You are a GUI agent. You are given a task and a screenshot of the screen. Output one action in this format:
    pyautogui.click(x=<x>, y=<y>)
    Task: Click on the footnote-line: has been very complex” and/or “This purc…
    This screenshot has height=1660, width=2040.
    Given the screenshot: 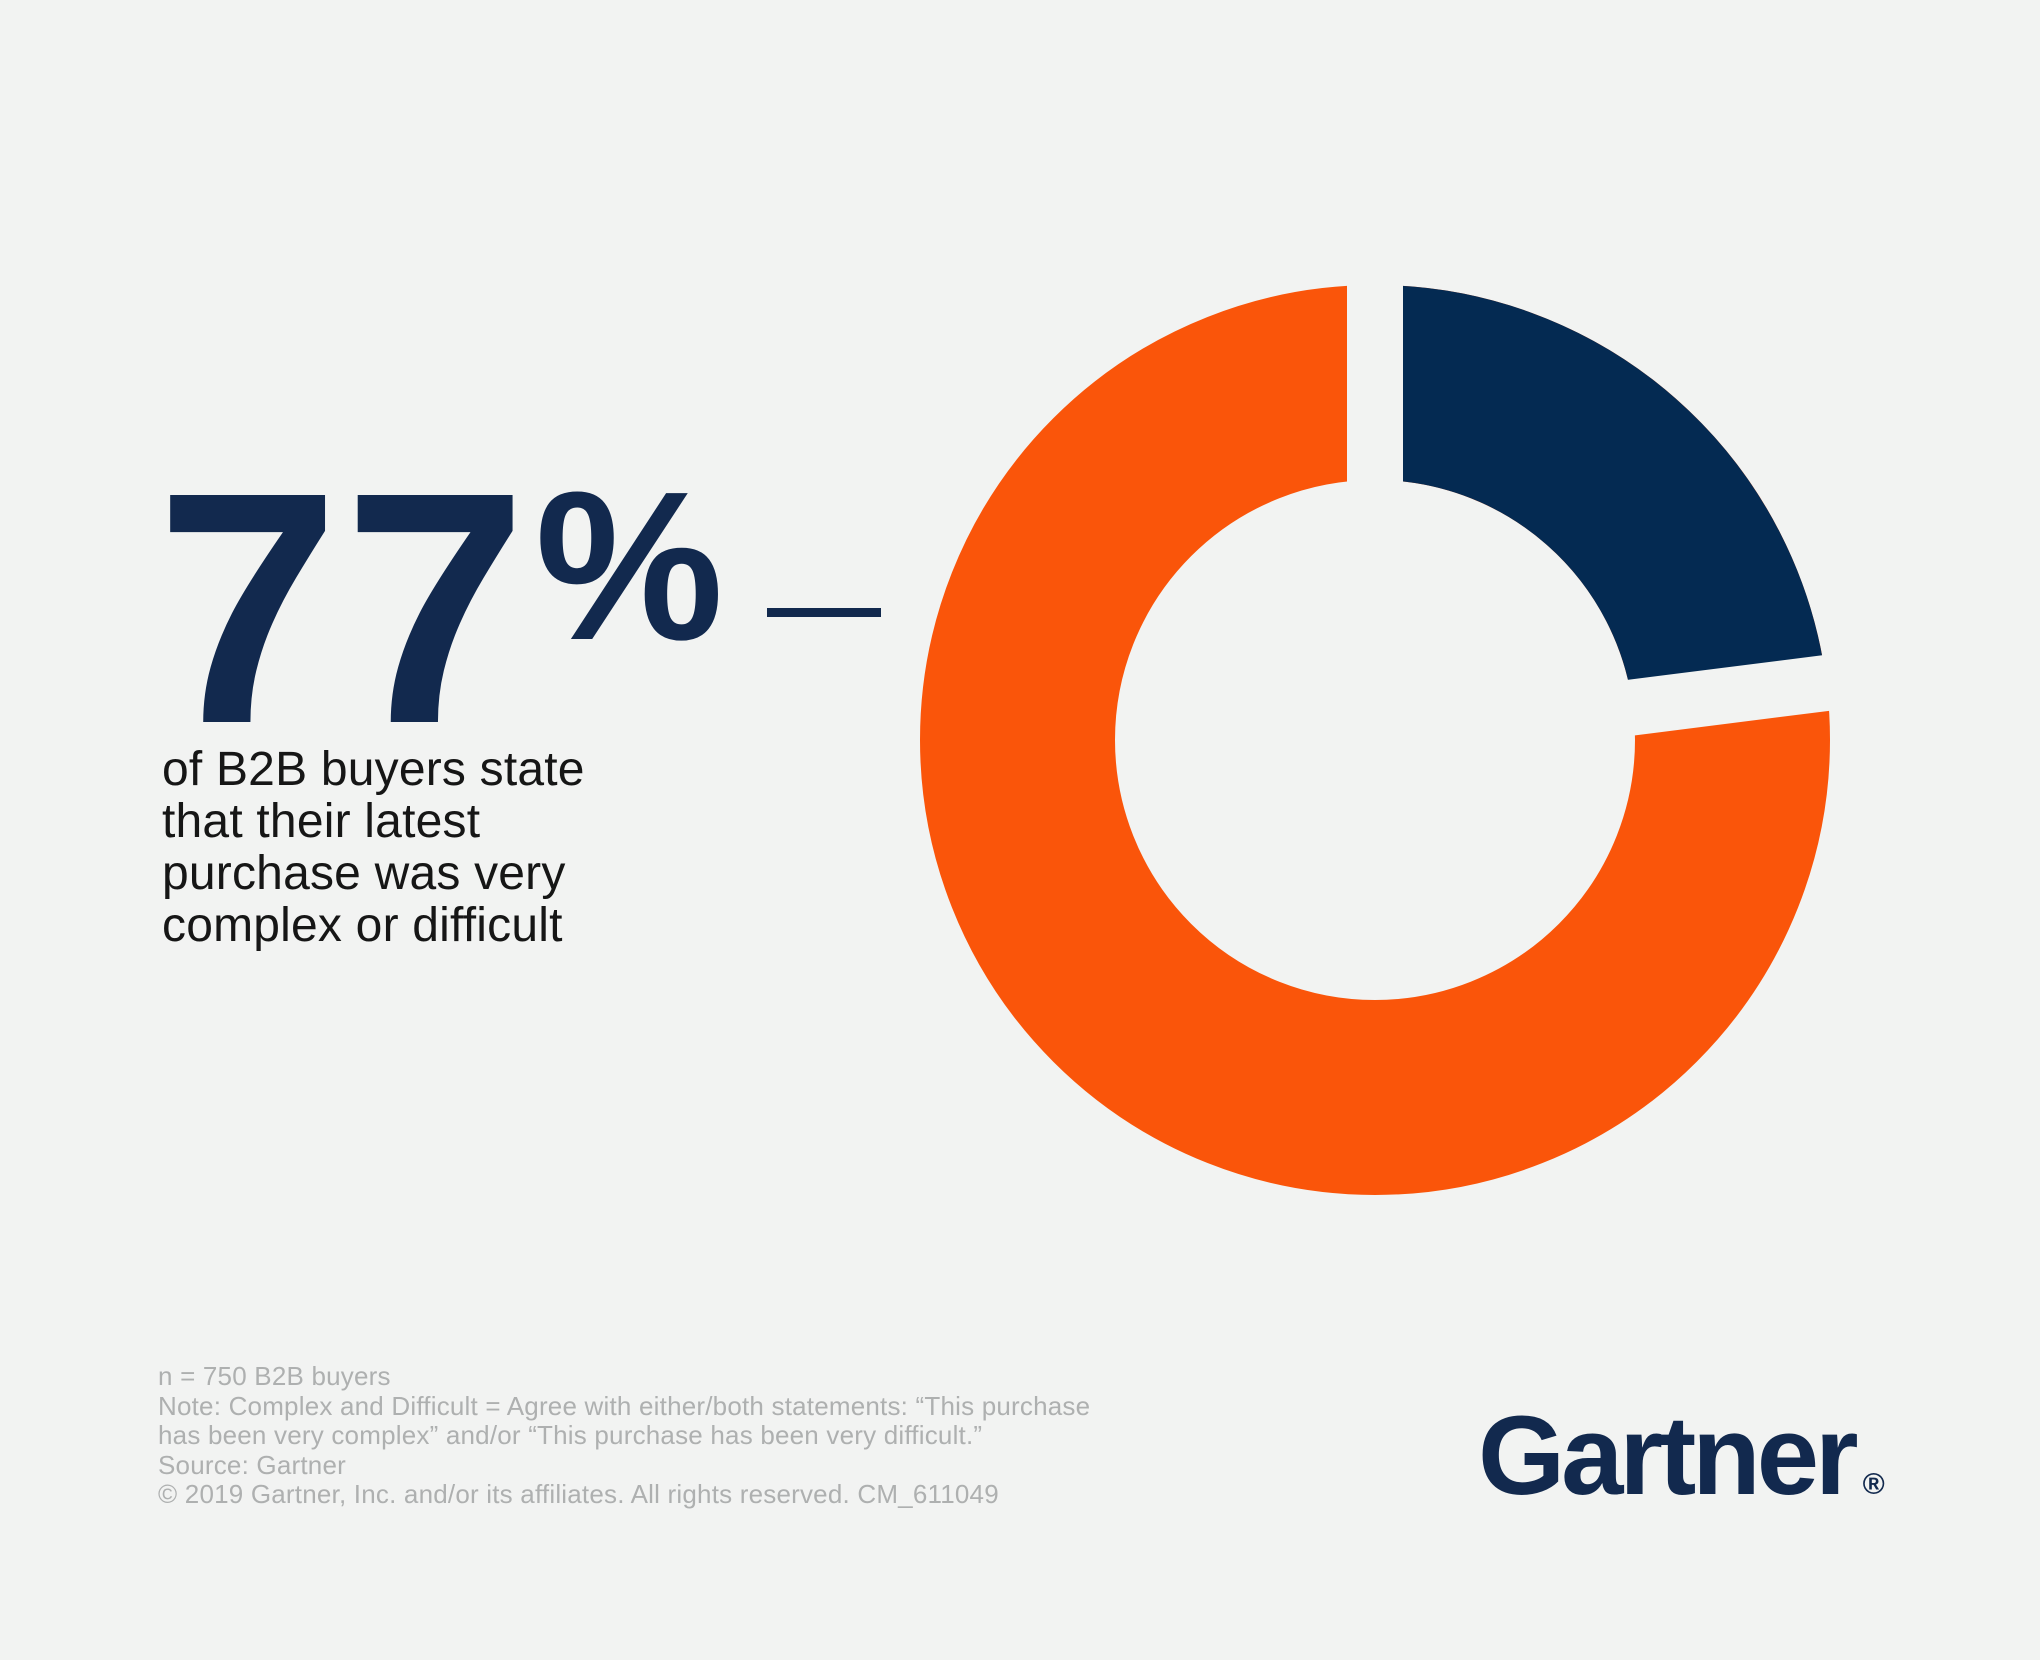 What is the action you would take?
    pyautogui.click(x=570, y=1435)
    